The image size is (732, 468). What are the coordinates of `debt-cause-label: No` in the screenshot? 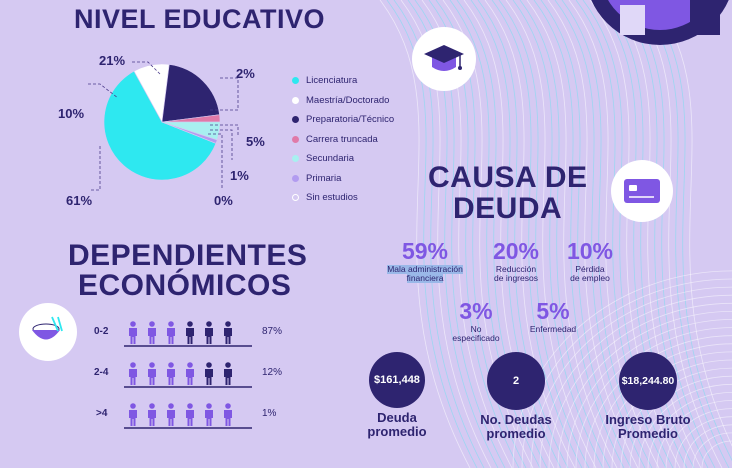 It's located at (476, 329).